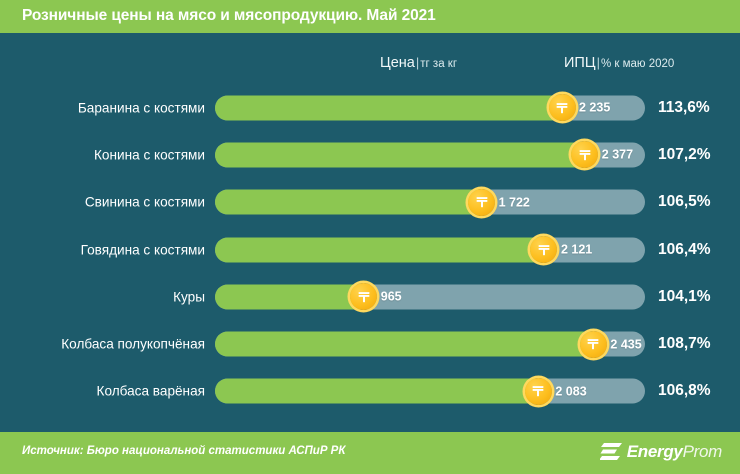 The height and width of the screenshot is (474, 740). I want to click on bar-track: 2 121, so click(430, 250).